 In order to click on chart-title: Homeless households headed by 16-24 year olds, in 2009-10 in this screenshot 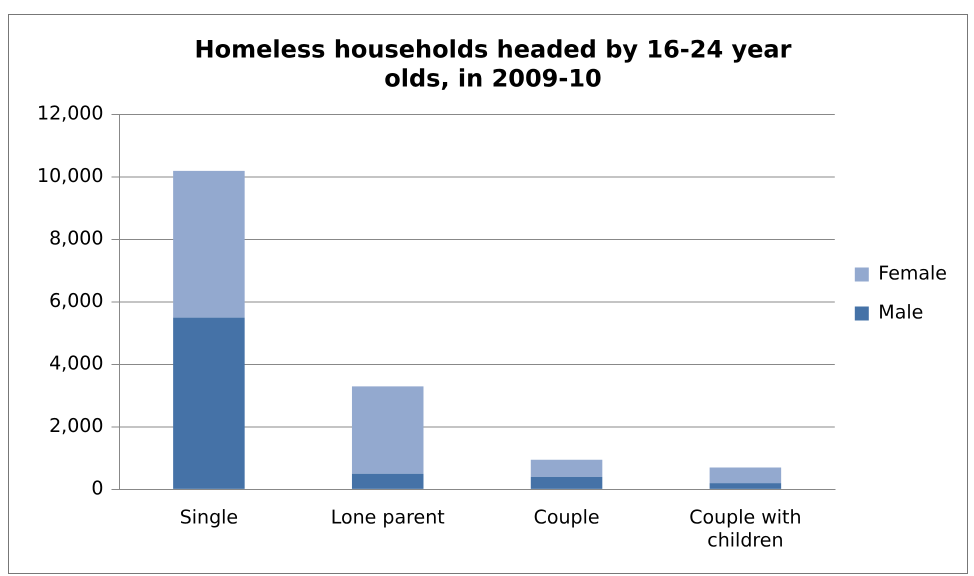, I will do `click(493, 64)`.